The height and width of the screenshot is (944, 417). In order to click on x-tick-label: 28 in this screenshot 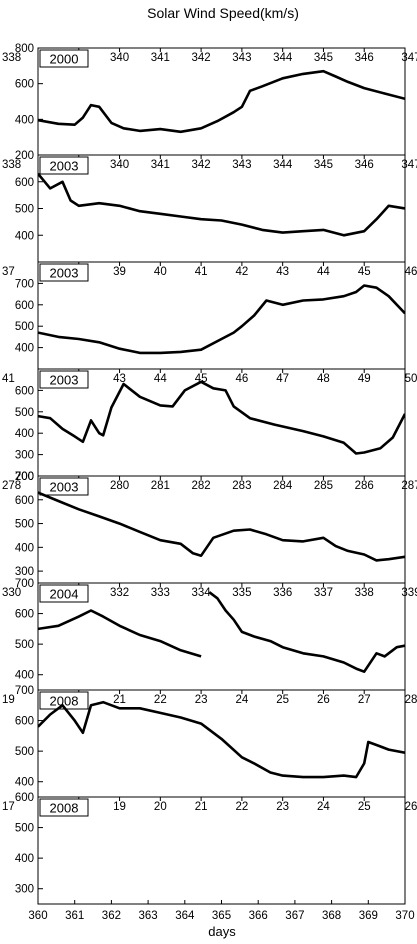, I will do `click(411, 700)`.